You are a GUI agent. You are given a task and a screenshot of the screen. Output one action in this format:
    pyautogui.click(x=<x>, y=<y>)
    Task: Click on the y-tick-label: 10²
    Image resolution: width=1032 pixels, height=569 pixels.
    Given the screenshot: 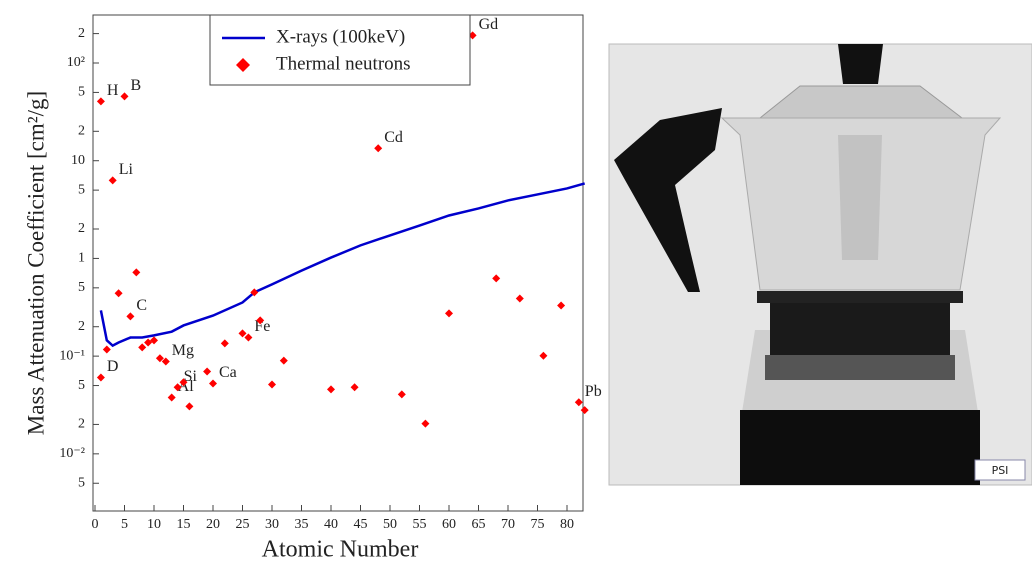 What is the action you would take?
    pyautogui.click(x=76, y=62)
    